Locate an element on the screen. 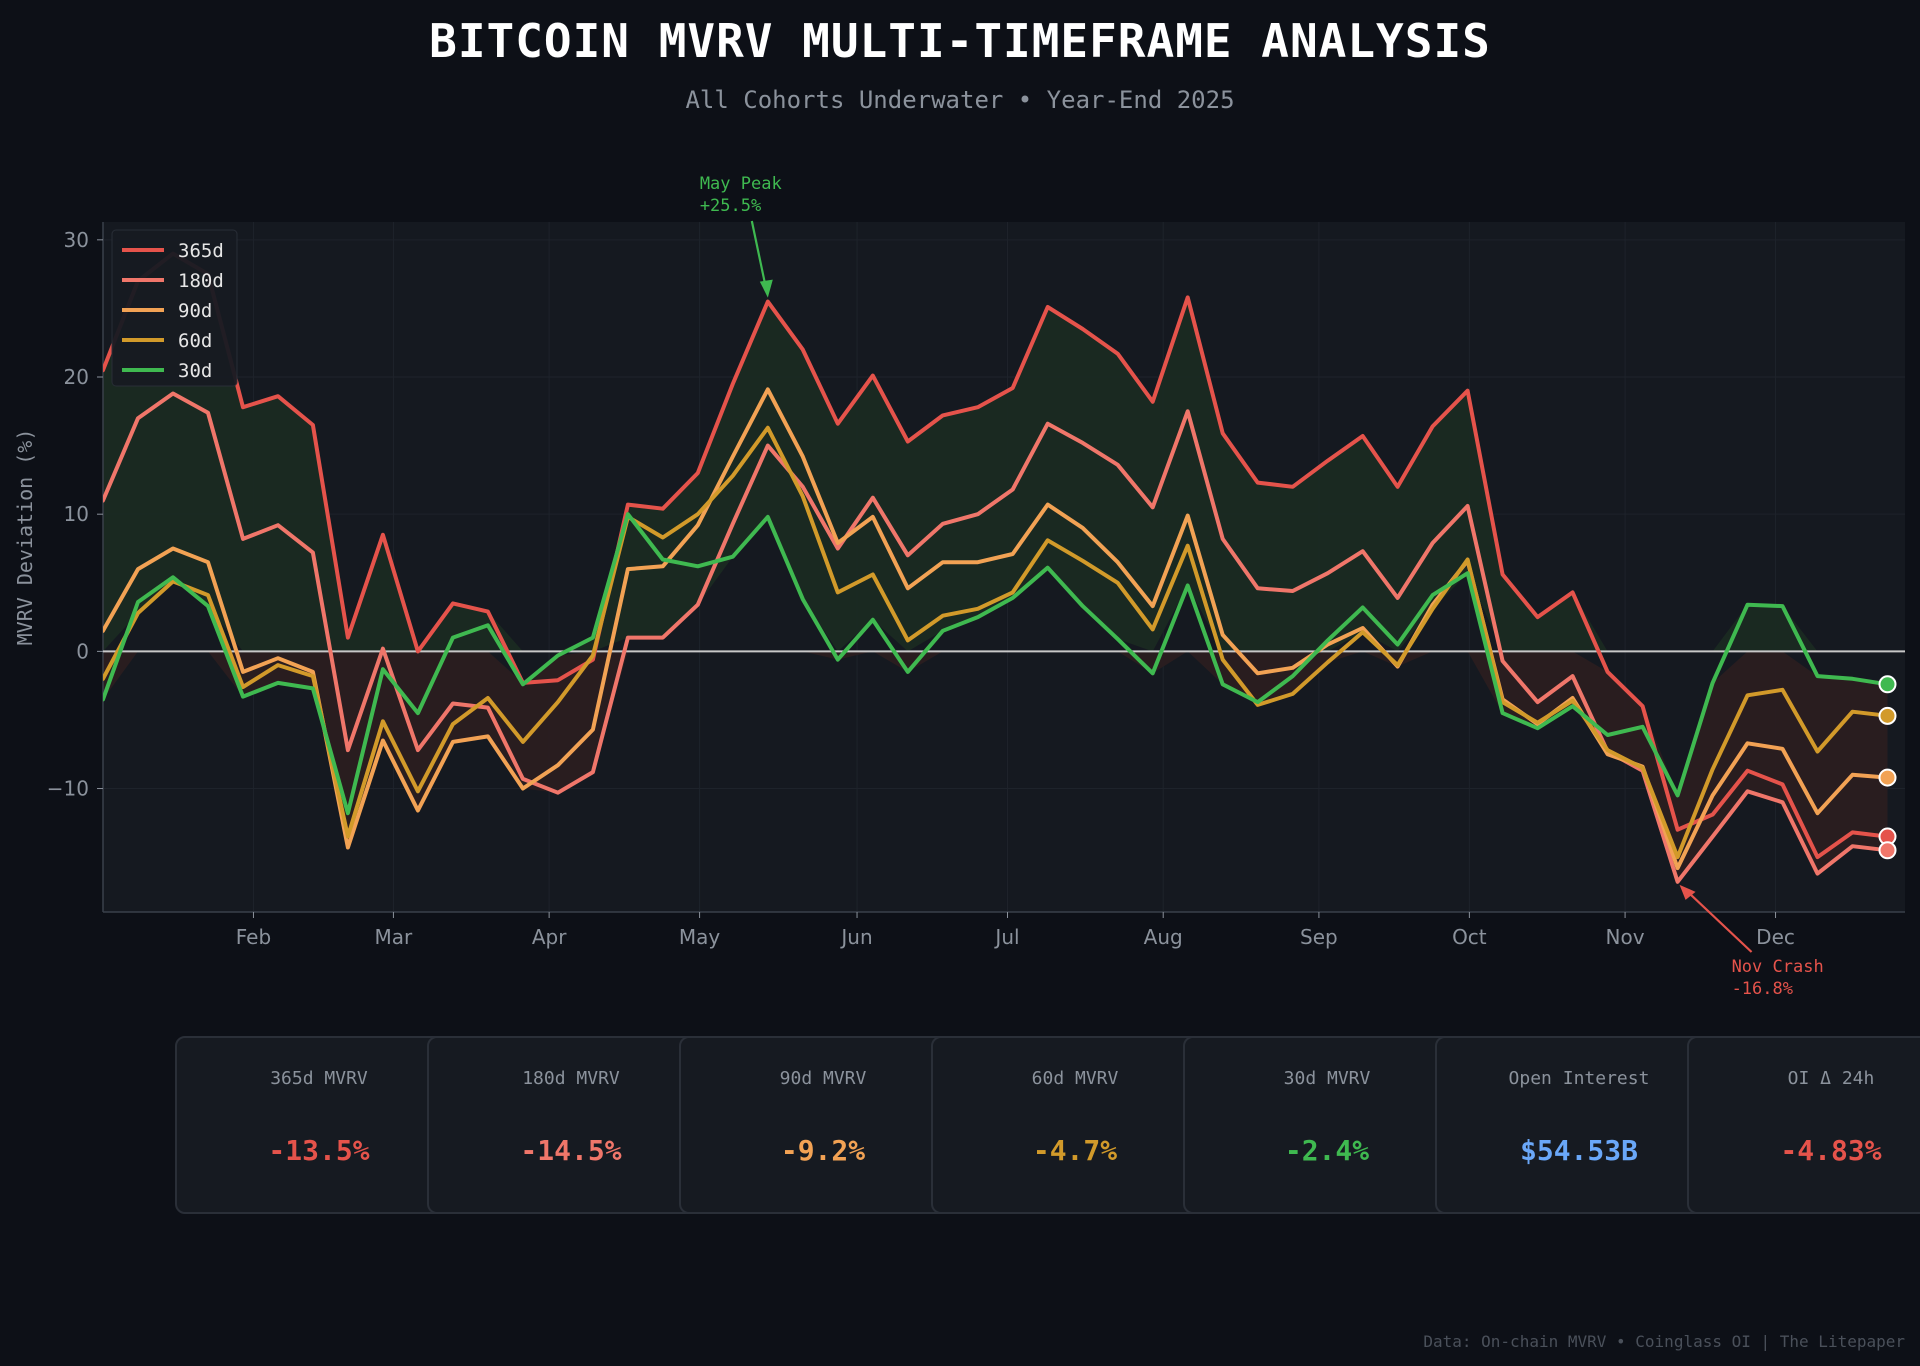  legend-label-90d: 90d is located at coordinates (195, 311).